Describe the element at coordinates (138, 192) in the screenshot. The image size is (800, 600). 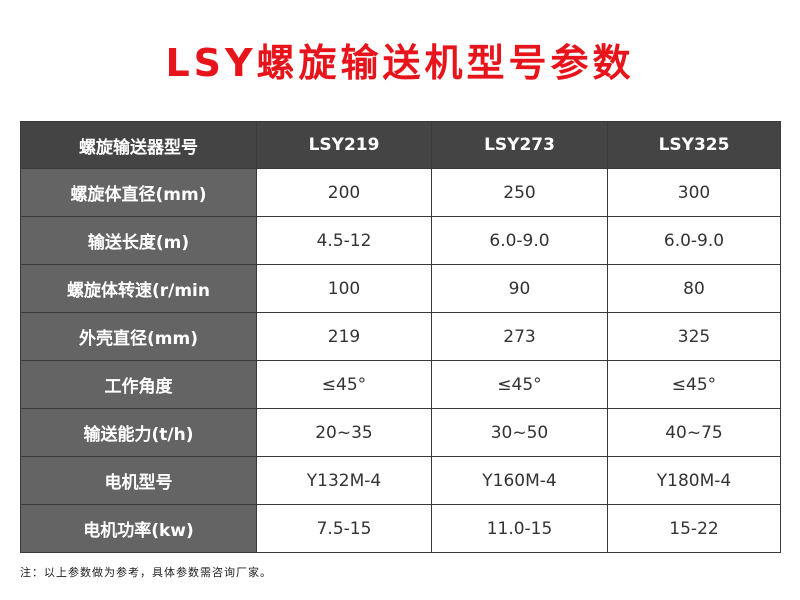
I see `row-label: 螺旋体直径(mm)` at that location.